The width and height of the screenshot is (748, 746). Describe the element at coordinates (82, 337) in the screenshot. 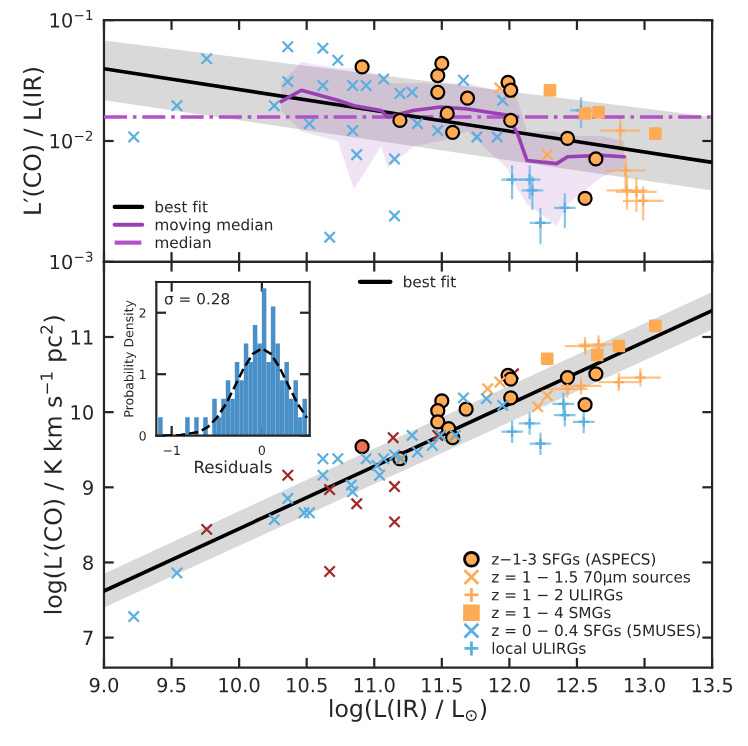

I see `y-tick-label: 11` at that location.